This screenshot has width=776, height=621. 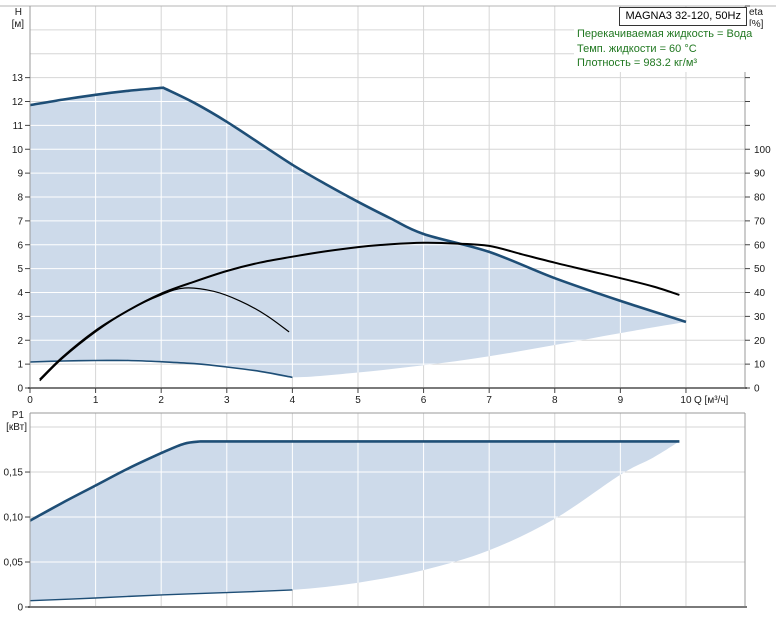 I want to click on eta-tick-label: 30, so click(x=760, y=317).